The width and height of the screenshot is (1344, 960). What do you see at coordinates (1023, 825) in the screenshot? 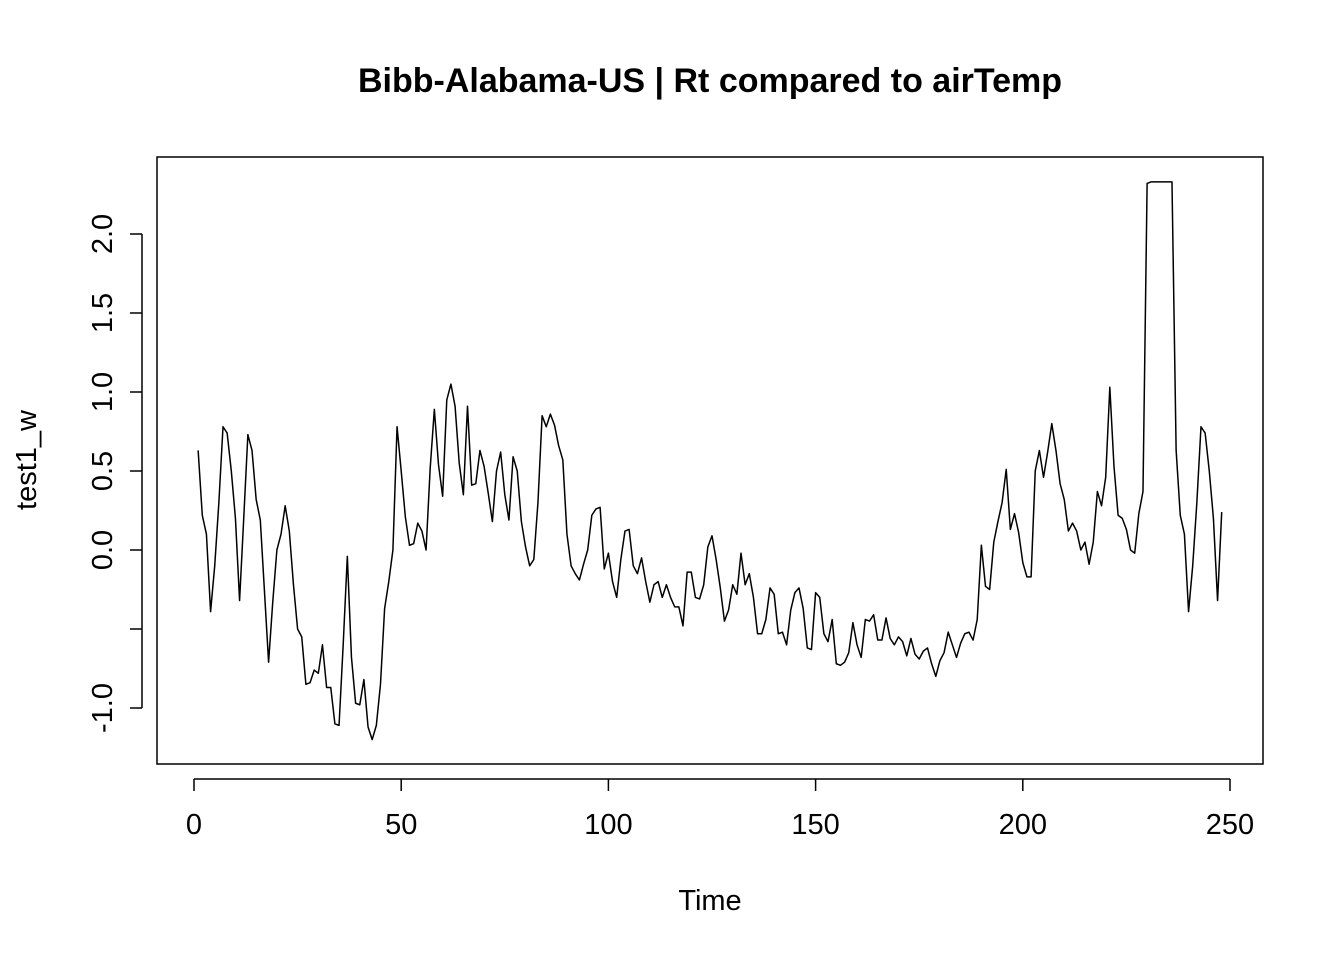
I see `x-tick-label: 200` at bounding box center [1023, 825].